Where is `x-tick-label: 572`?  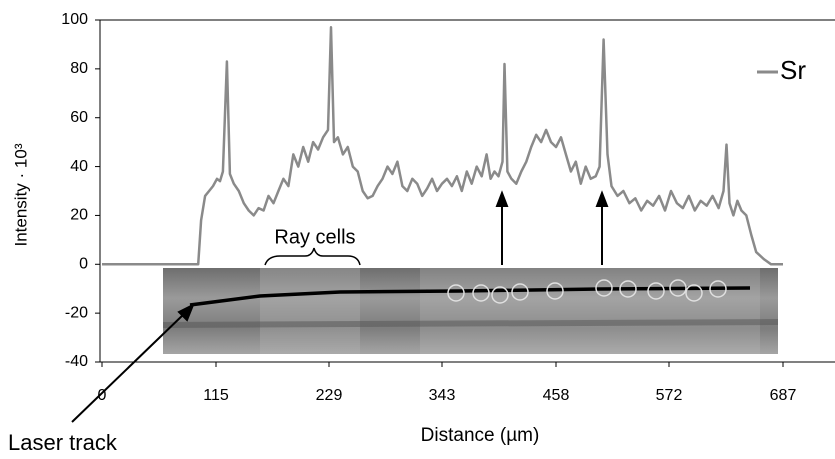 x-tick-label: 572 is located at coordinates (669, 395).